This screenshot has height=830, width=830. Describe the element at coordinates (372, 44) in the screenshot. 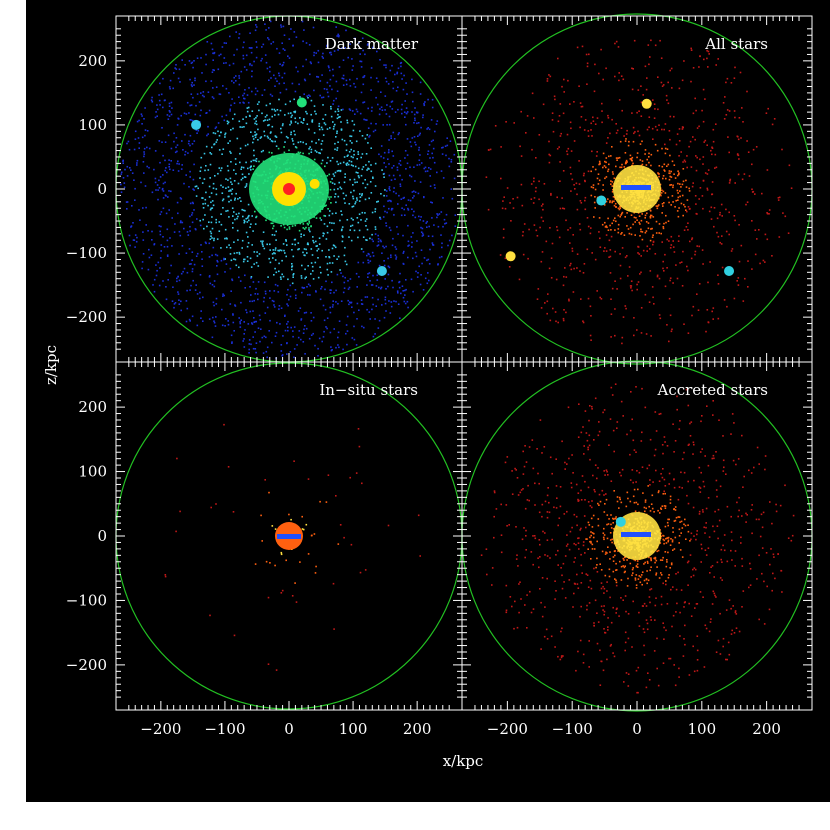

I see `dark-matter-title: Dark matter` at that location.